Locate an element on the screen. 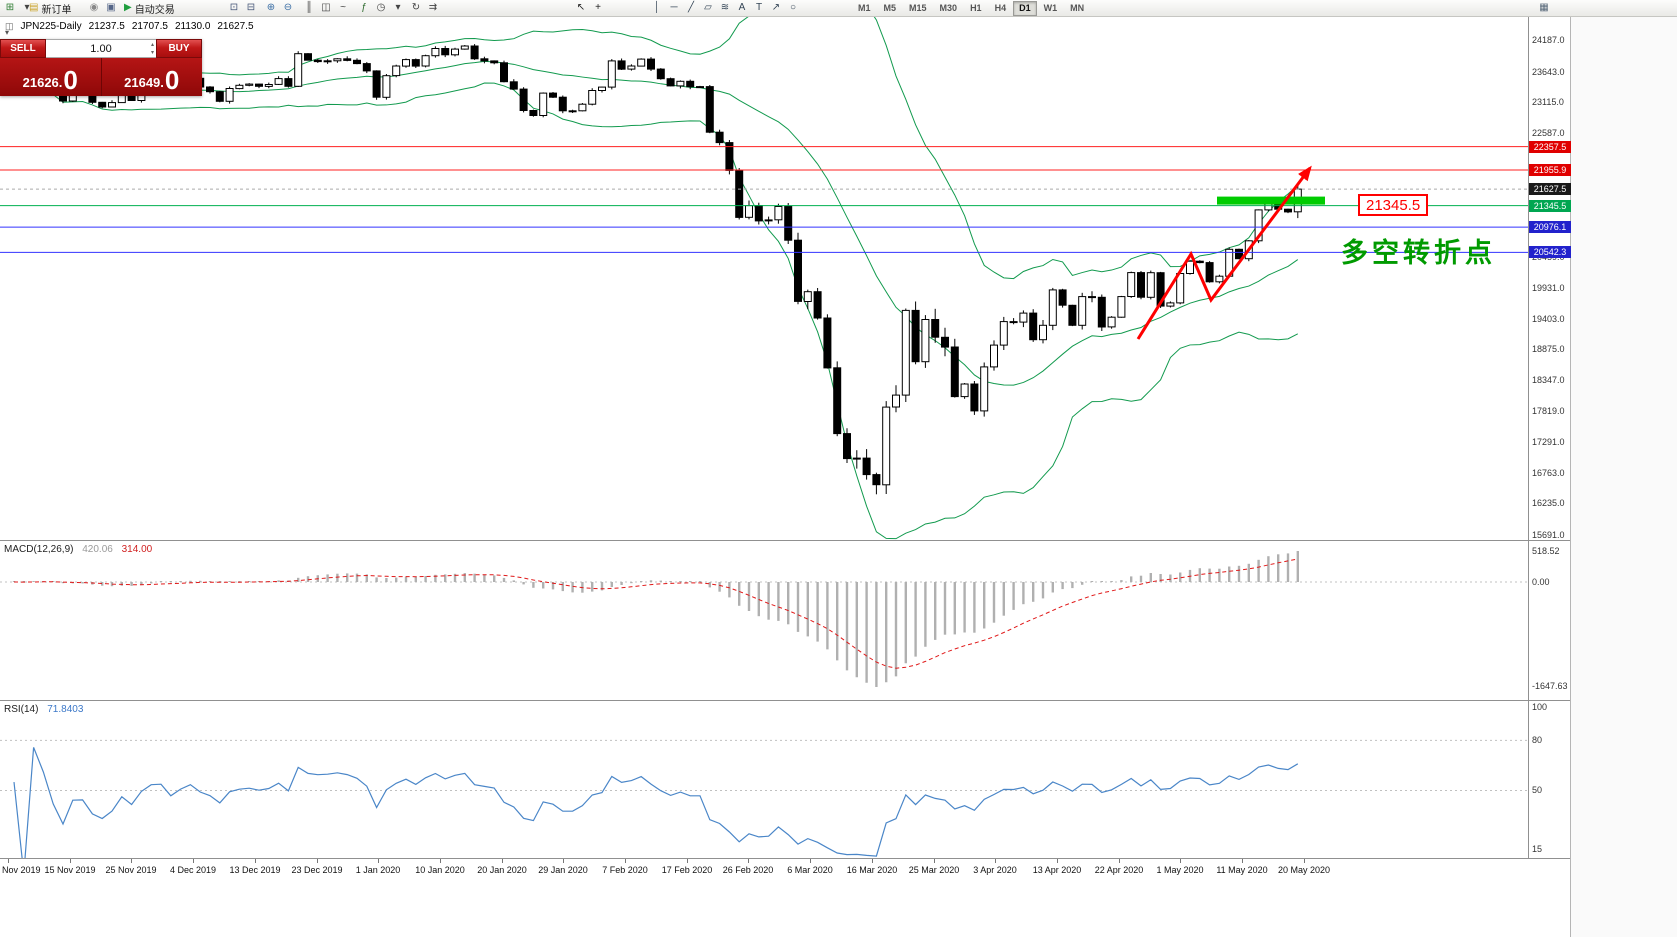 Image resolution: width=1677 pixels, height=937 pixels. line-chart-icon: ~ is located at coordinates (343, 8).